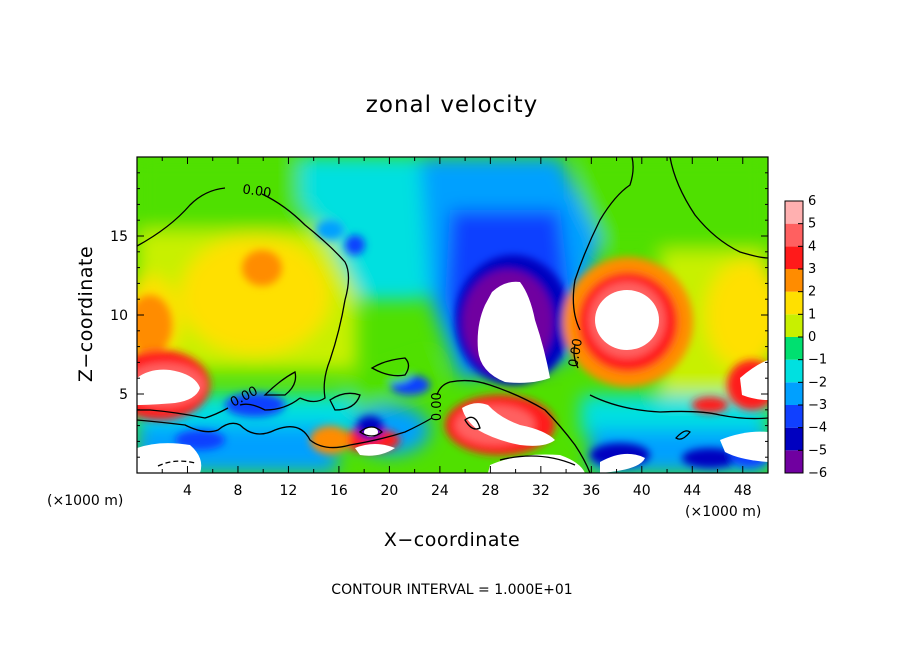  Describe the element at coordinates (817, 382) in the screenshot. I see `colorbar-tick-label: −2` at that location.